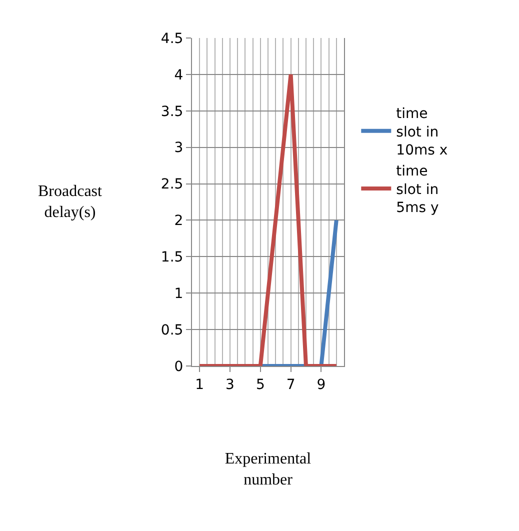 The image size is (519, 531). Describe the element at coordinates (199, 384) in the screenshot. I see `x-tick-label: 1` at that location.